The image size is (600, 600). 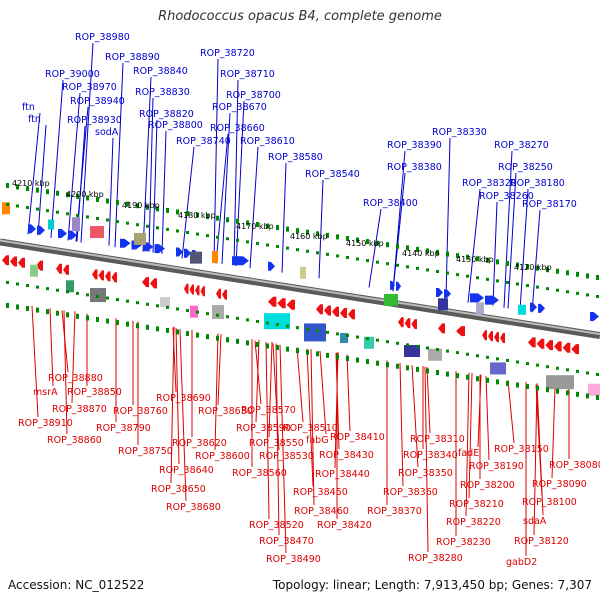 What do you see at coordinates (45, 423) in the screenshot?
I see `gene-label: ROP_38910` at bounding box center [45, 423].